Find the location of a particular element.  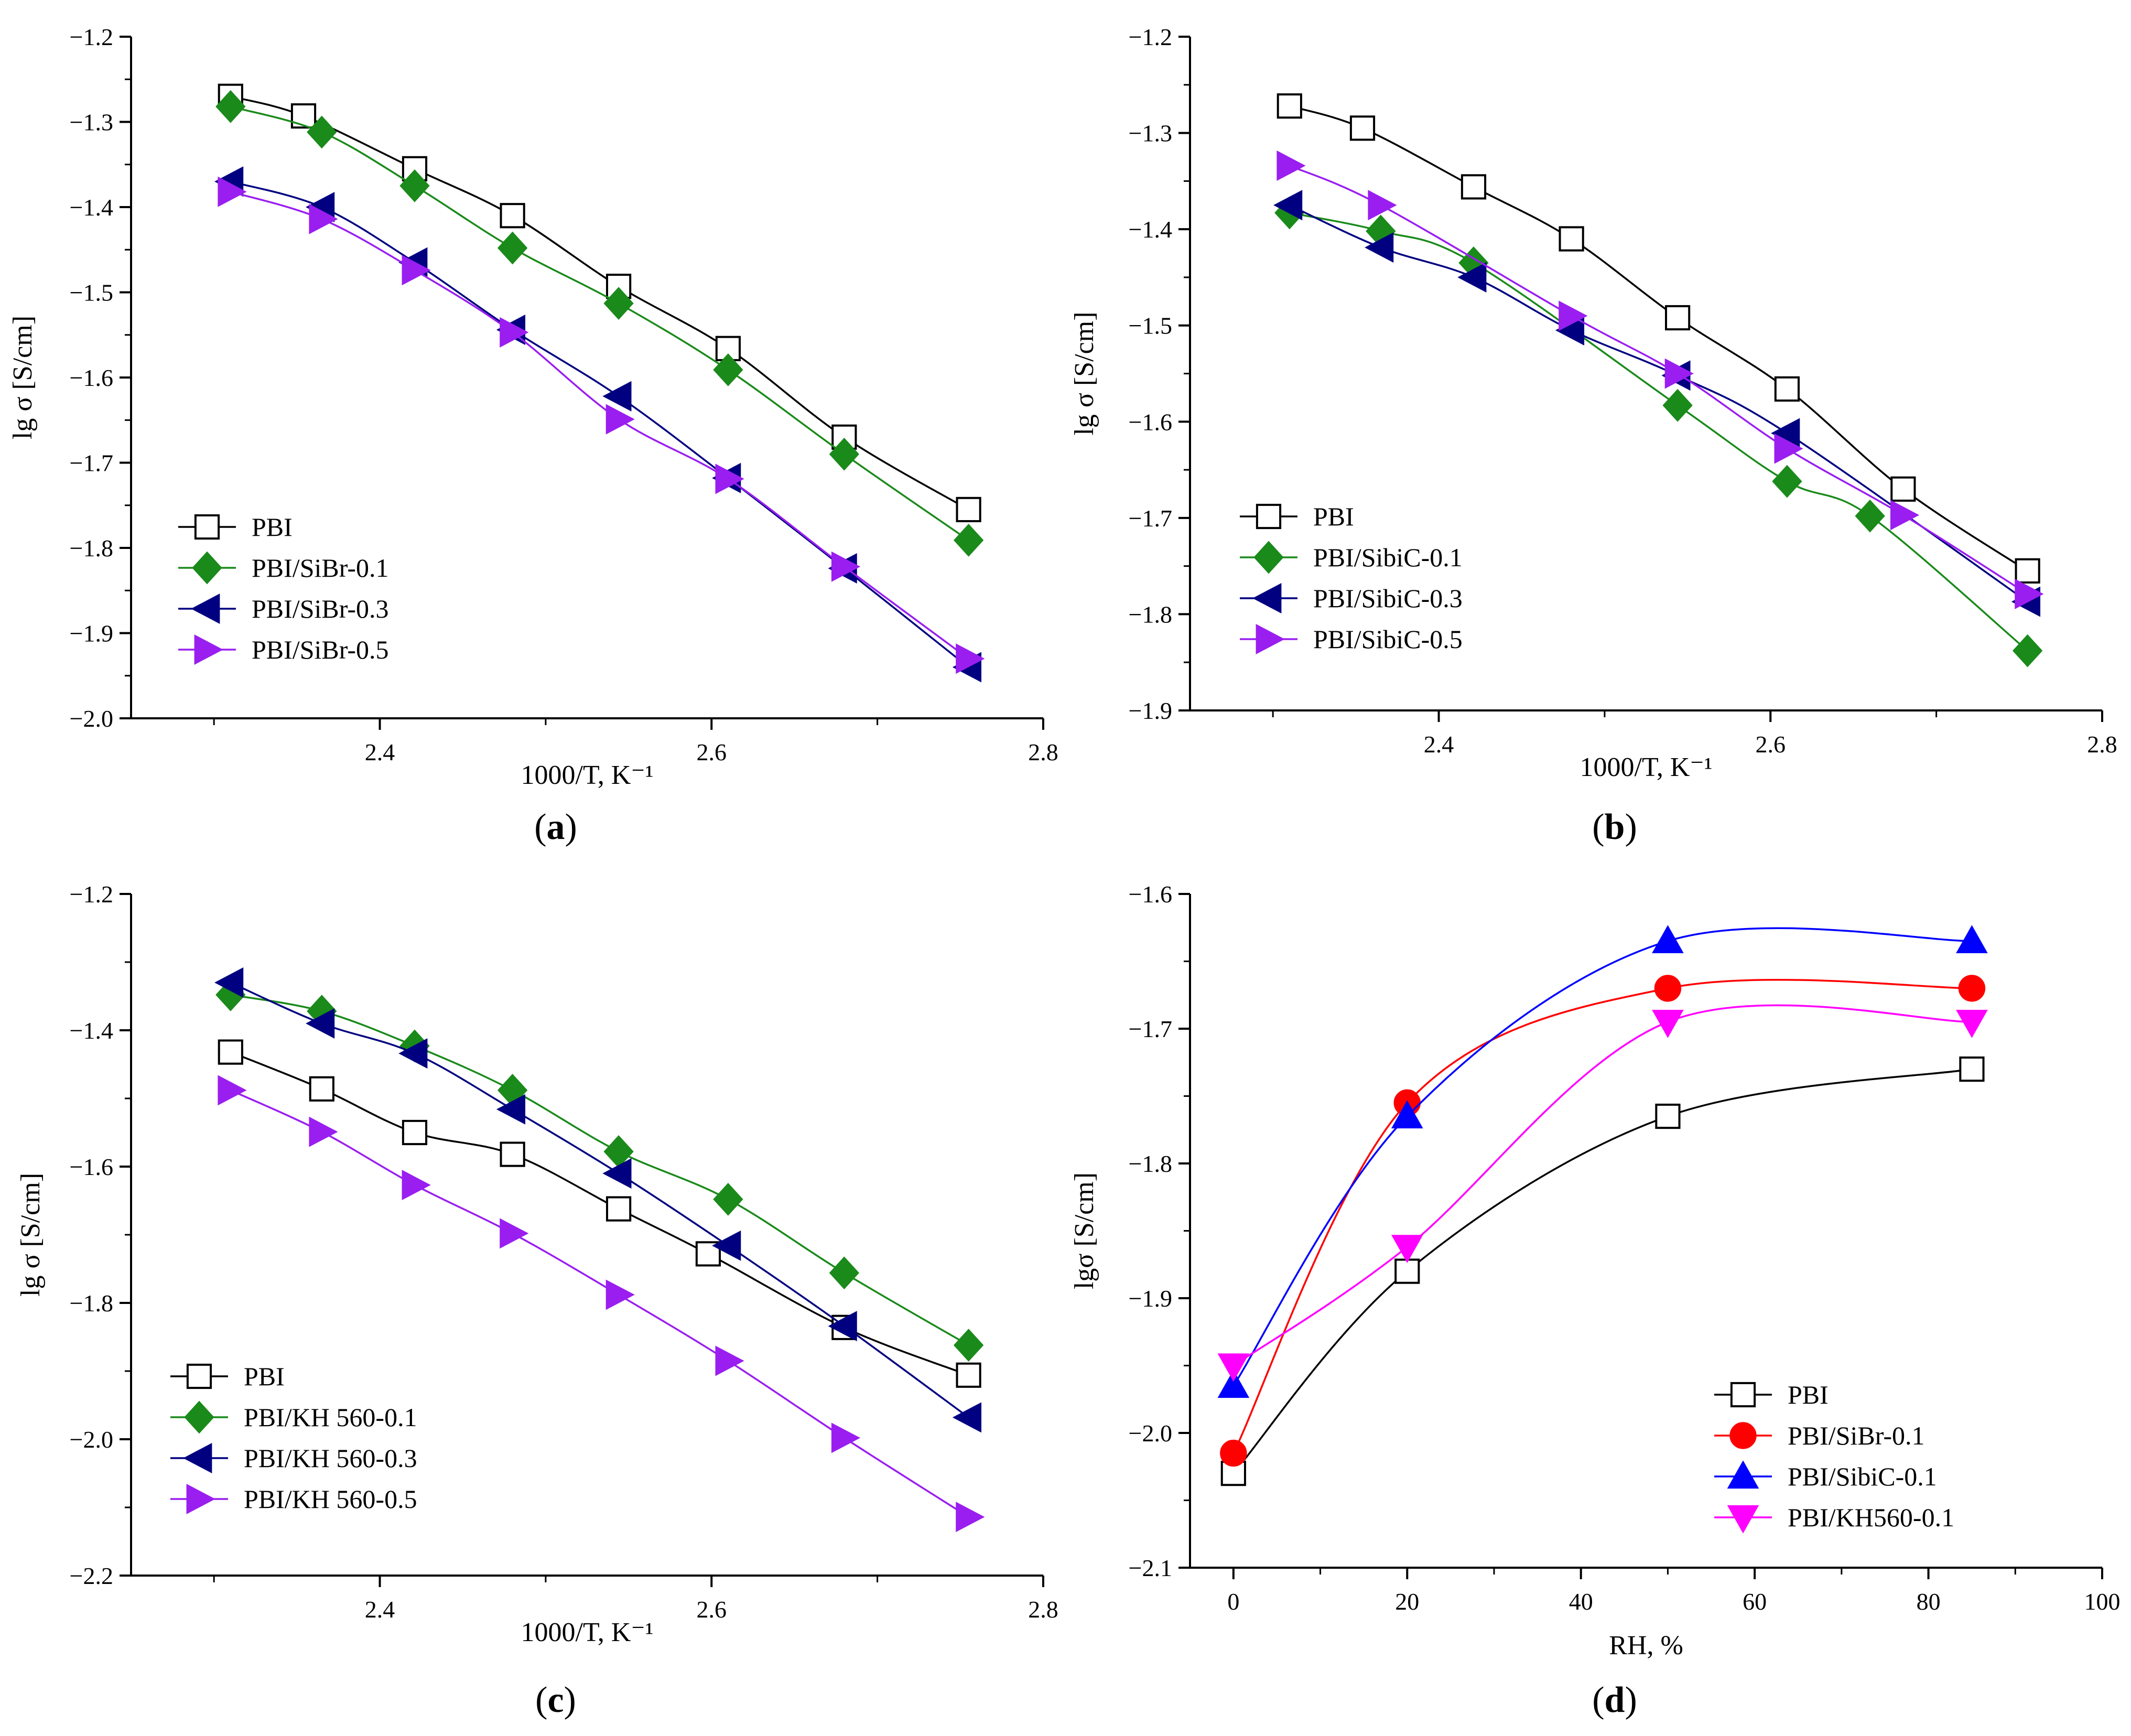

panel-label-letter: d is located at coordinates (1615, 1700).